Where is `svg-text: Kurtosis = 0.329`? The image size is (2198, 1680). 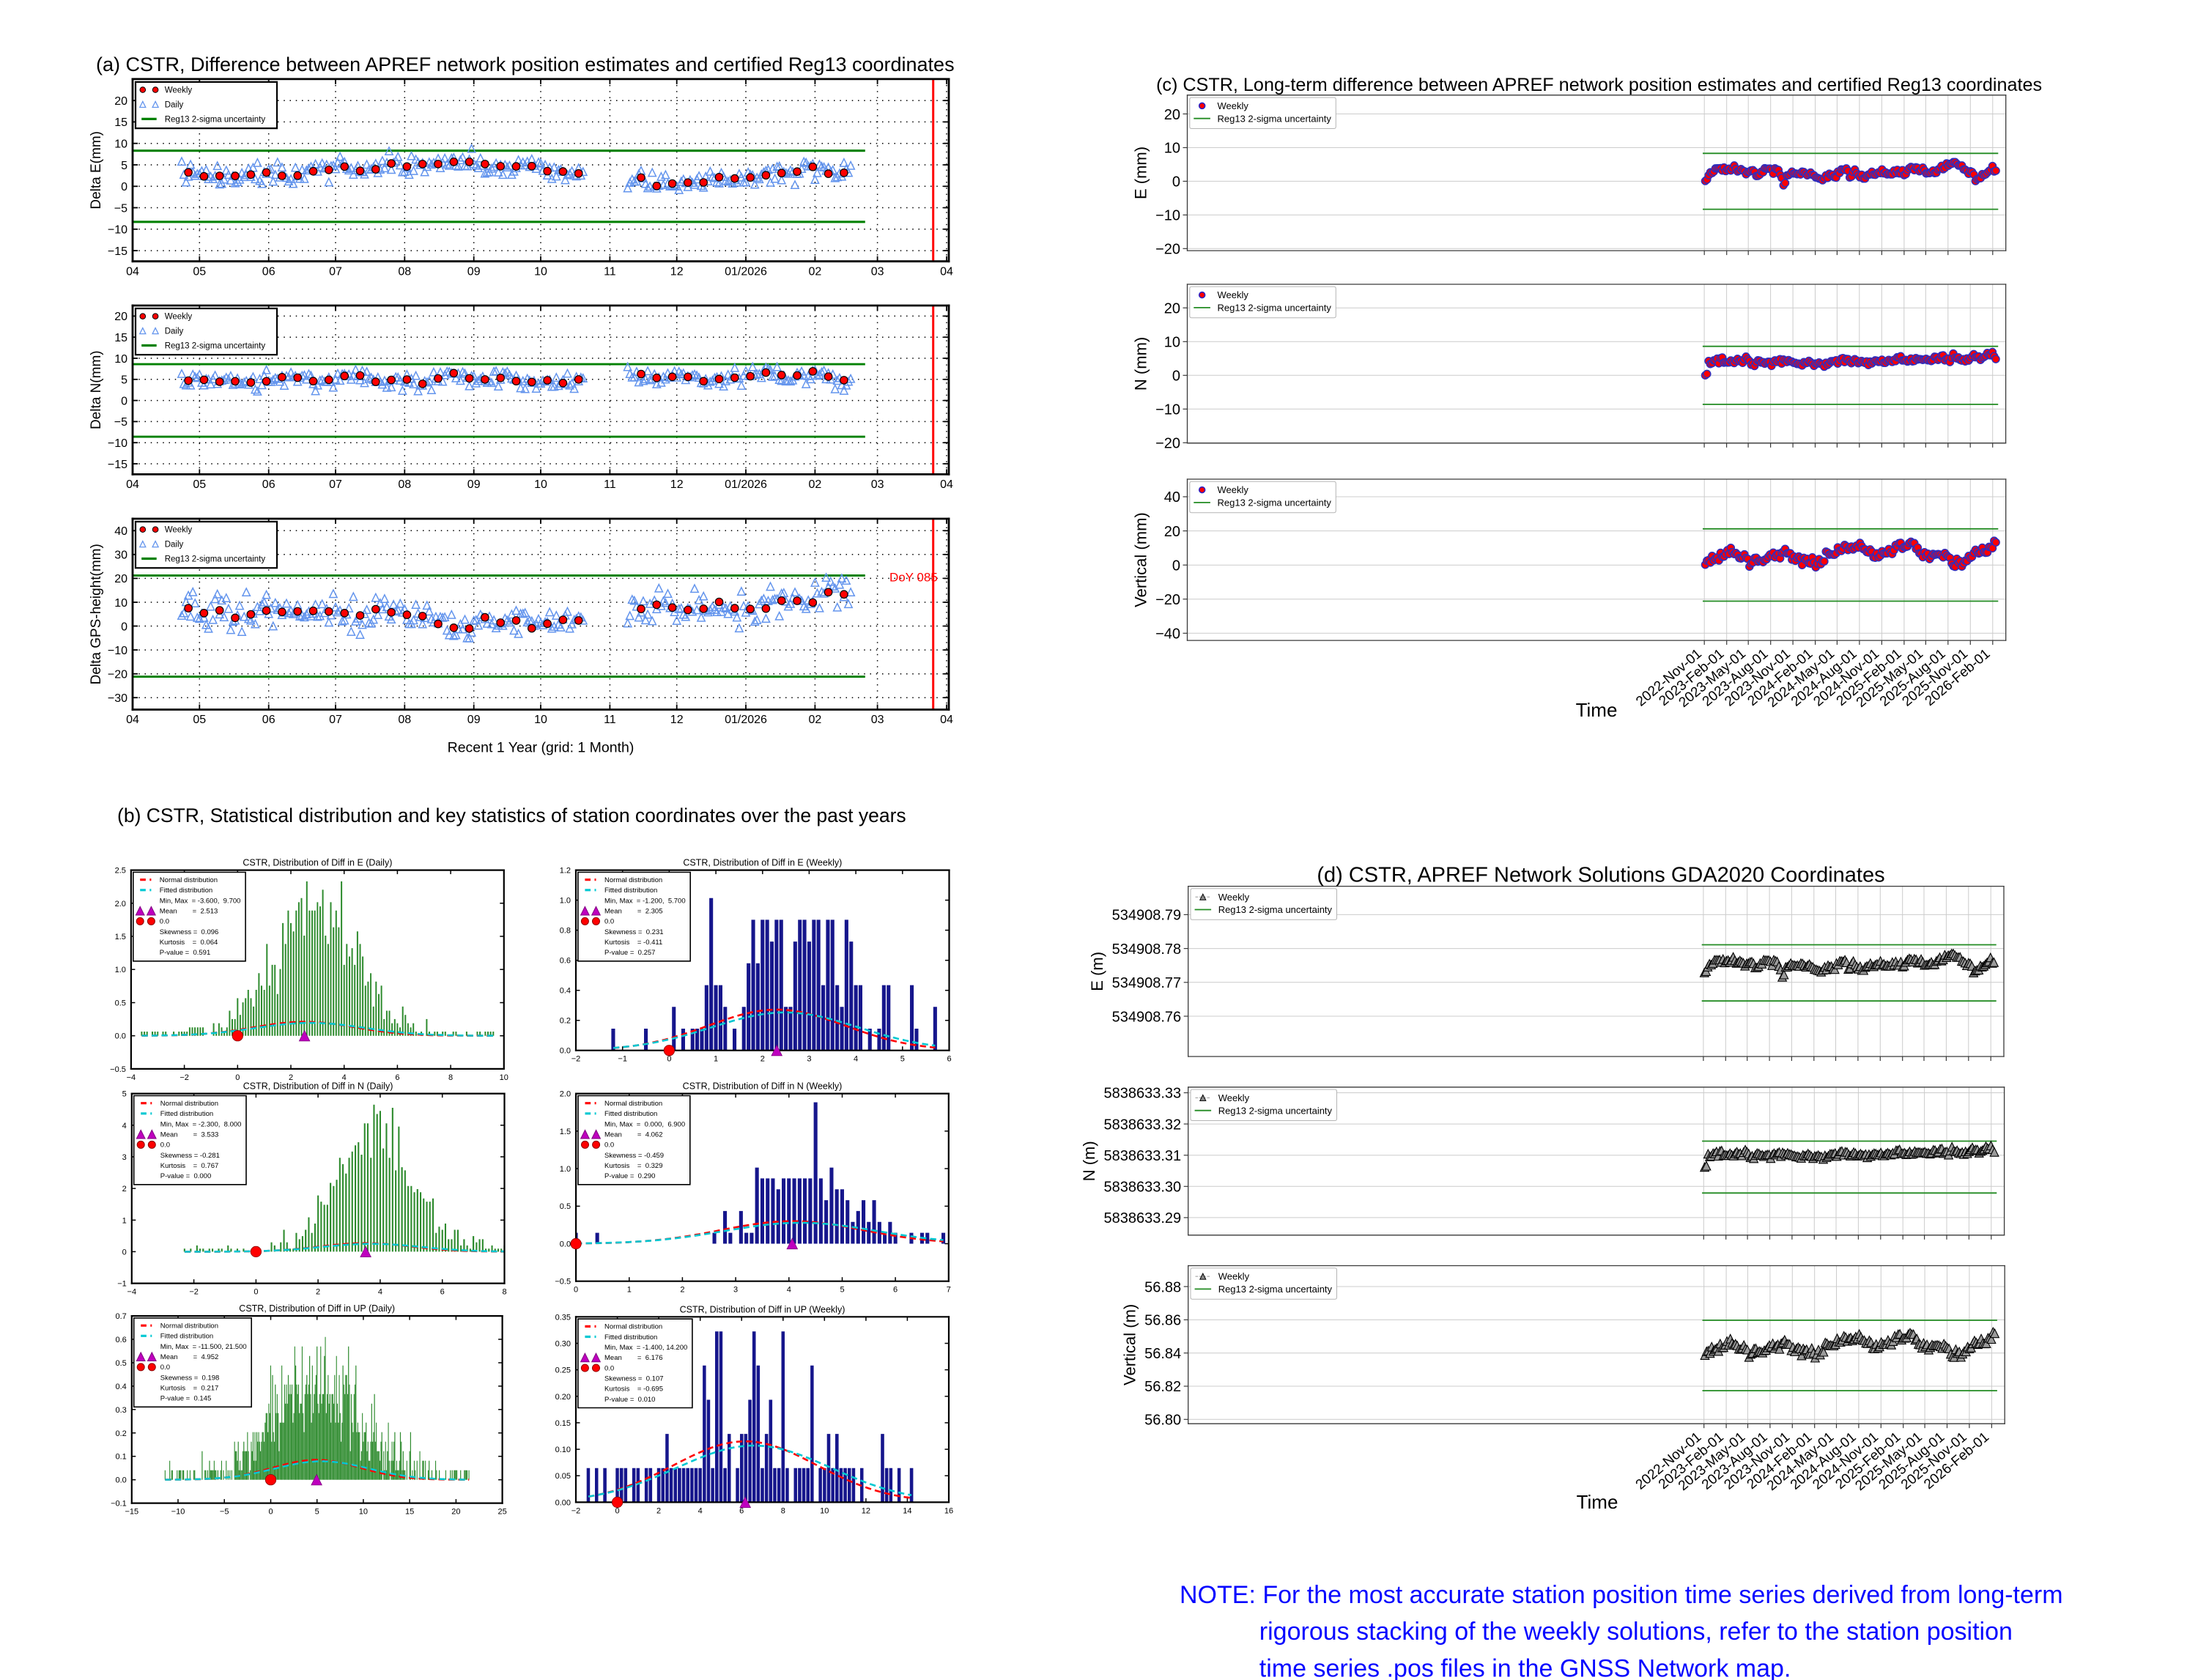 svg-text: Kurtosis = 0.329 is located at coordinates (633, 1166).